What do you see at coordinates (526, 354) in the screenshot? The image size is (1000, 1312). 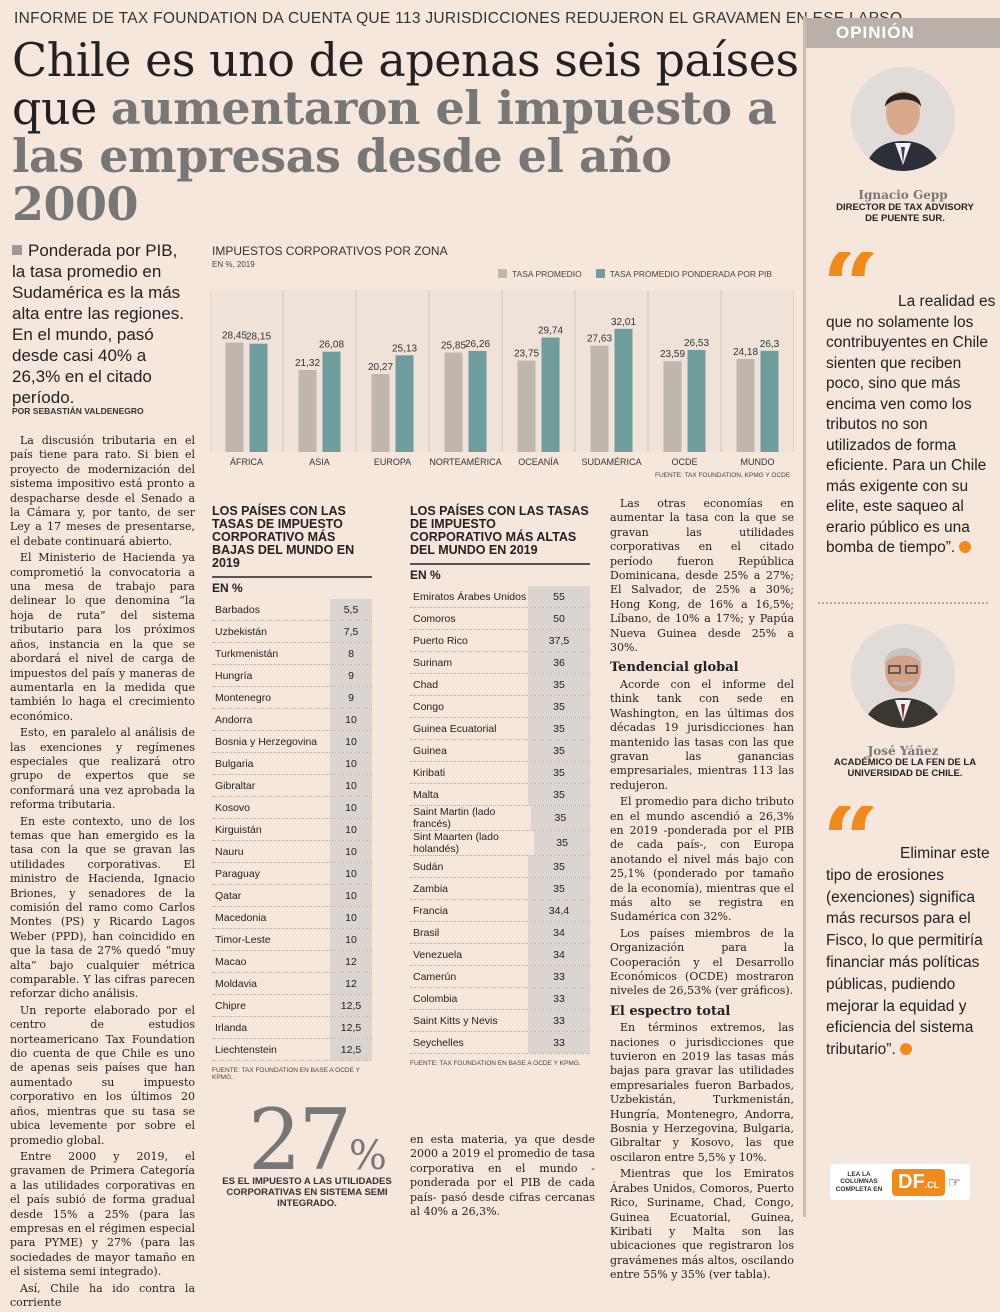 I see `data-label: 23,75` at bounding box center [526, 354].